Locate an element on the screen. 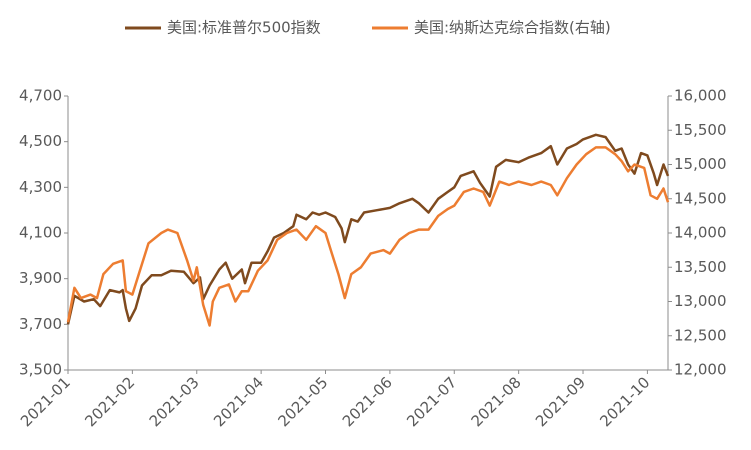 Image resolution: width=751 pixels, height=450 pixels. y2-tick-label: 15,000 is located at coordinates (700, 164).